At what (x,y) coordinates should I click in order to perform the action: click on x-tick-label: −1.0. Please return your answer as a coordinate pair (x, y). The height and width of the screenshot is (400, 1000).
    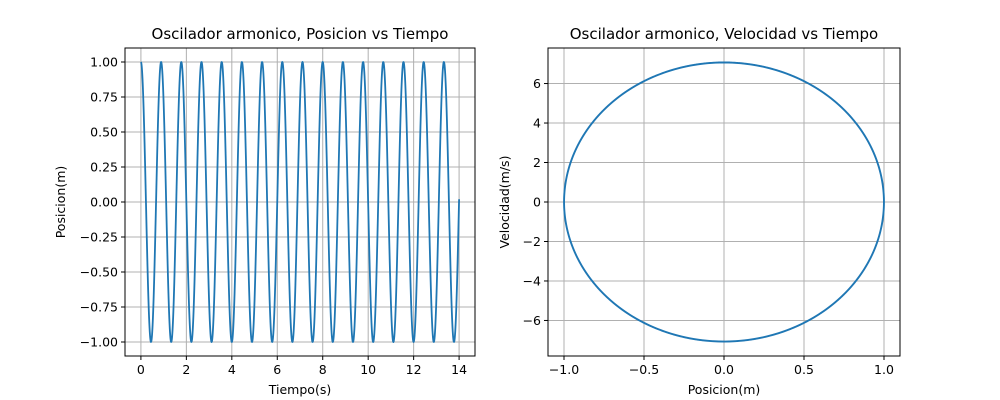
    Looking at the image, I should click on (564, 369).